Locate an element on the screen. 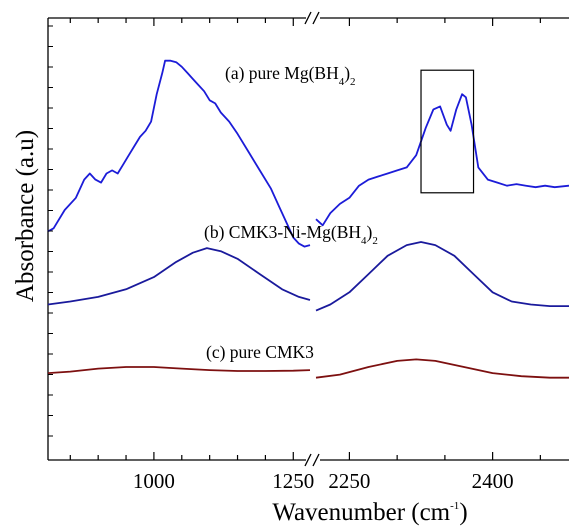 The height and width of the screenshot is (529, 569). x-tick-label: 1250 is located at coordinates (293, 481).